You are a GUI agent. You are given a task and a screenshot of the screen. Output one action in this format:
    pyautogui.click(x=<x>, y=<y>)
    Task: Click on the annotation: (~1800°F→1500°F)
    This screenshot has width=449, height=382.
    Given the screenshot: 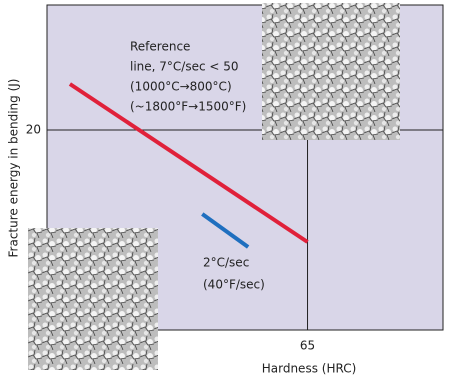 What is the action you would take?
    pyautogui.click(x=188, y=107)
    